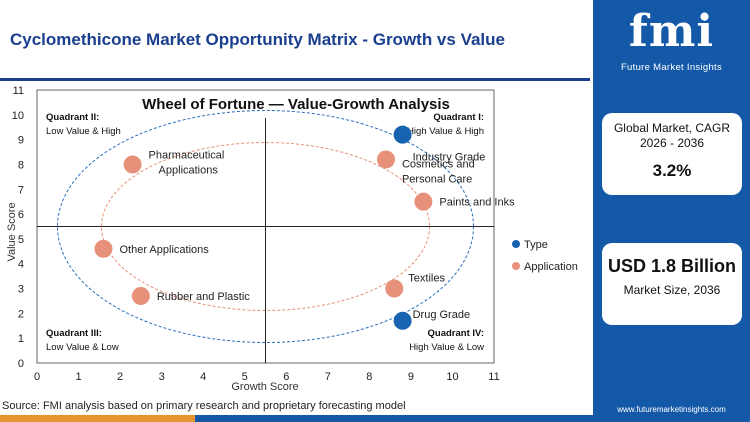 This screenshot has width=750, height=422. Describe the element at coordinates (411, 377) in the screenshot. I see `x-tick-label: 9` at that location.